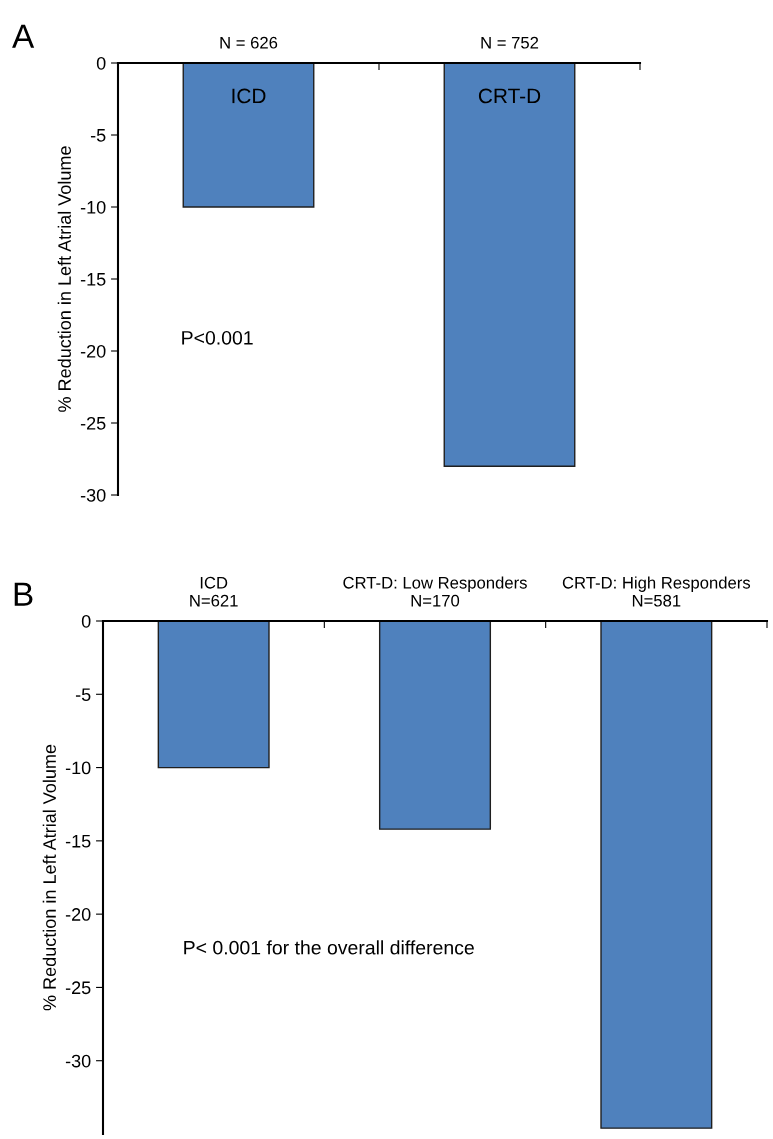 Image resolution: width=773 pixels, height=1139 pixels. What do you see at coordinates (656, 591) in the screenshot?
I see `x-tick-label: CRT-D: High Responders N=581` at bounding box center [656, 591].